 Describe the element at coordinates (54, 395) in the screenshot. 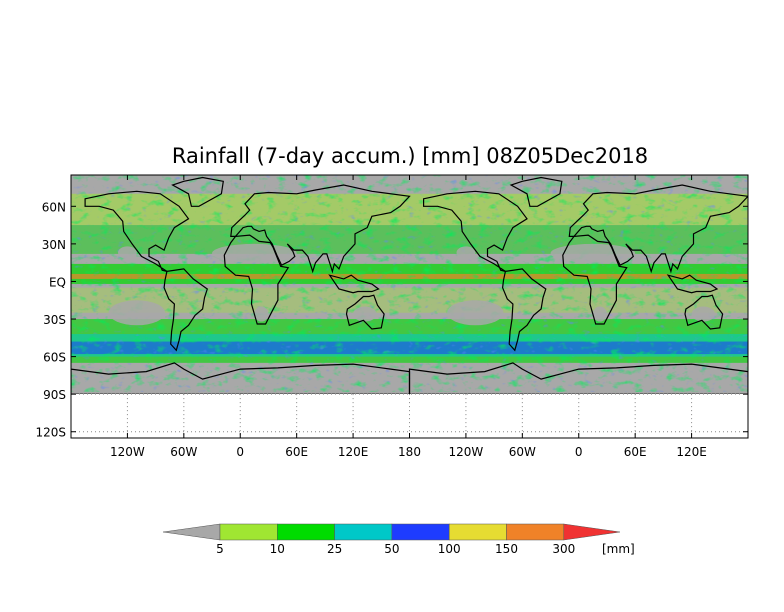

I see `lat-tick-label: 90S` at that location.